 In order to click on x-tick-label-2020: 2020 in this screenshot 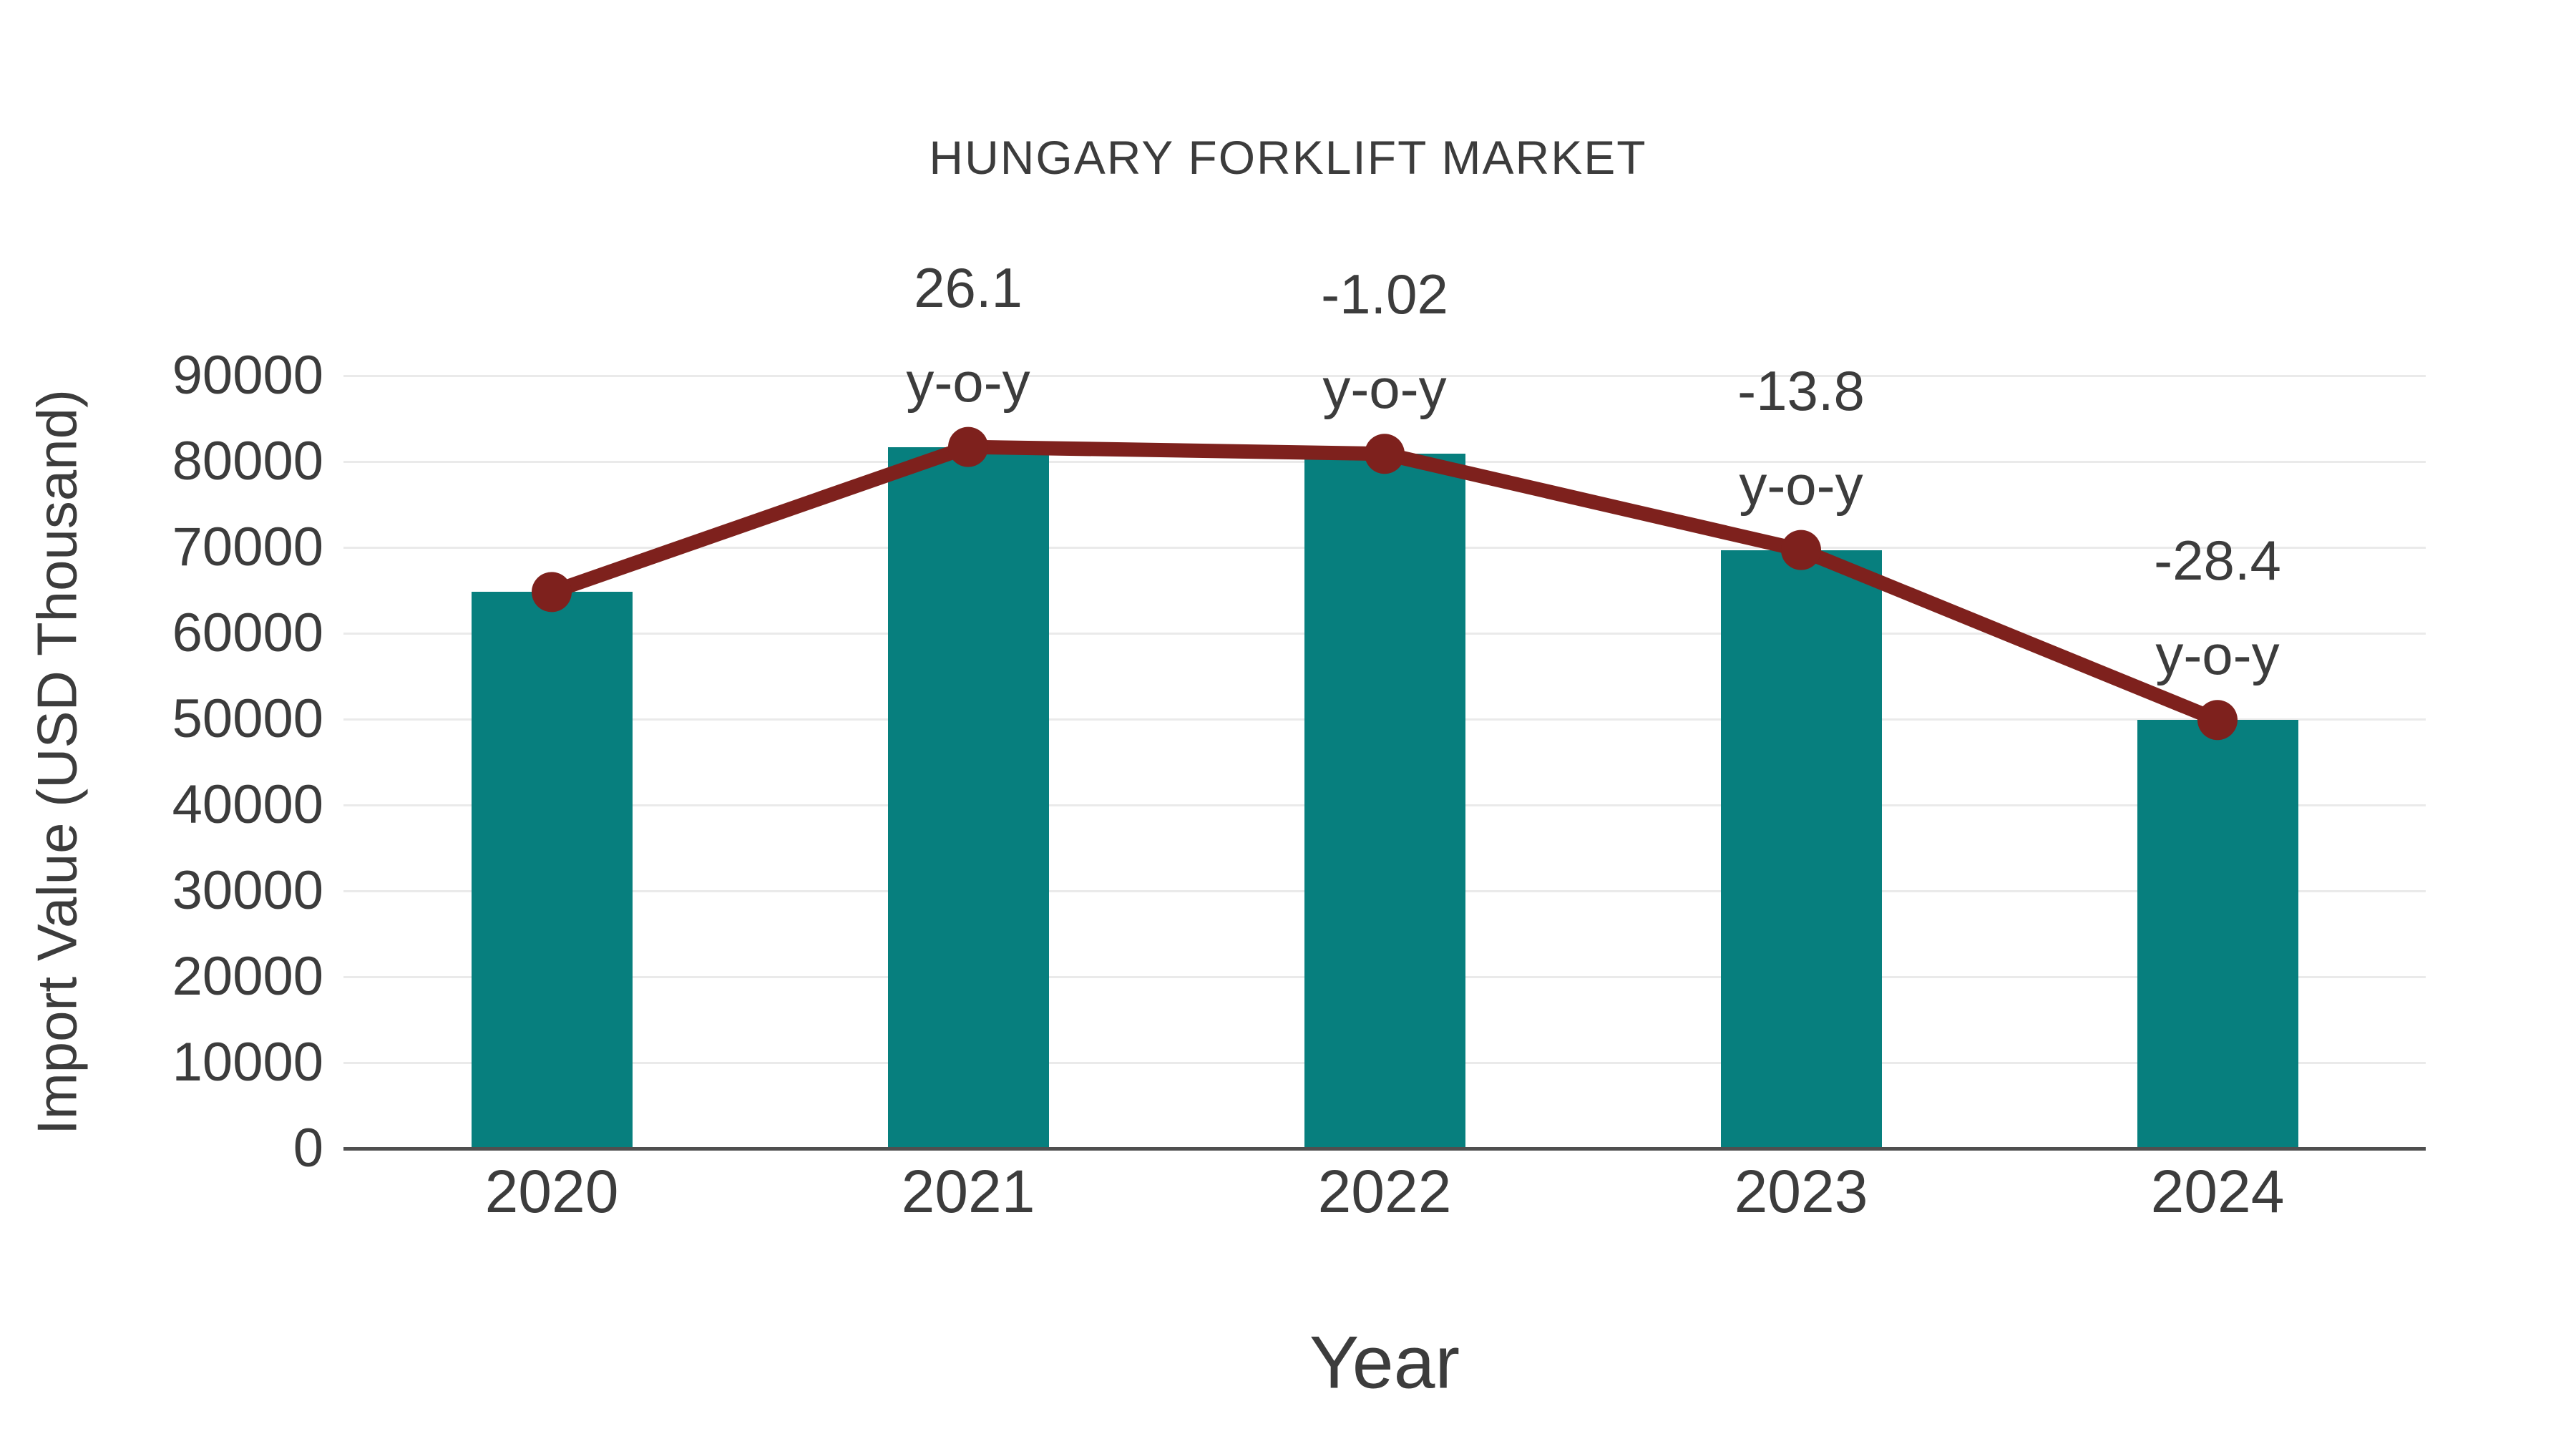, I will do `click(551, 1191)`.